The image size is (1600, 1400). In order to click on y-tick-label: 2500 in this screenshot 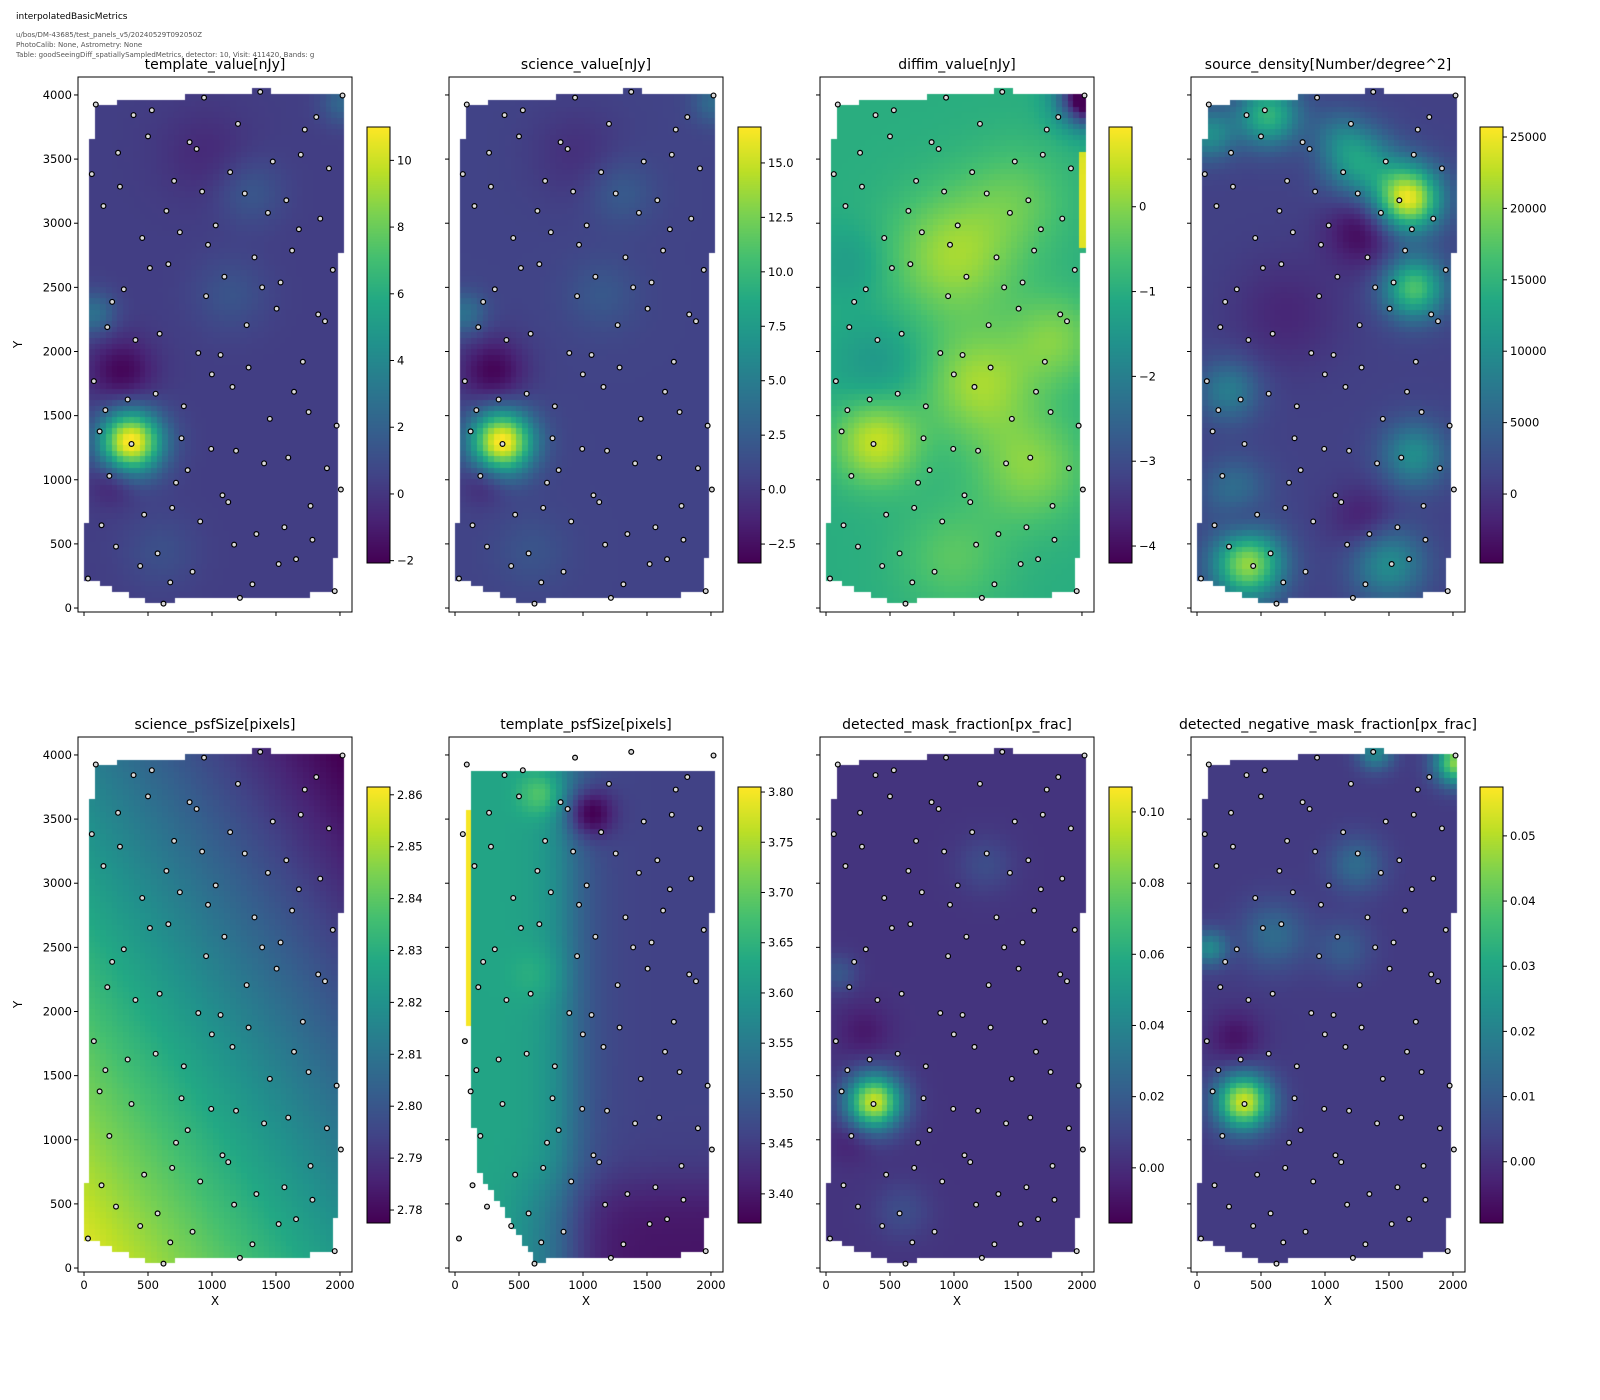, I will do `click(57, 947)`.